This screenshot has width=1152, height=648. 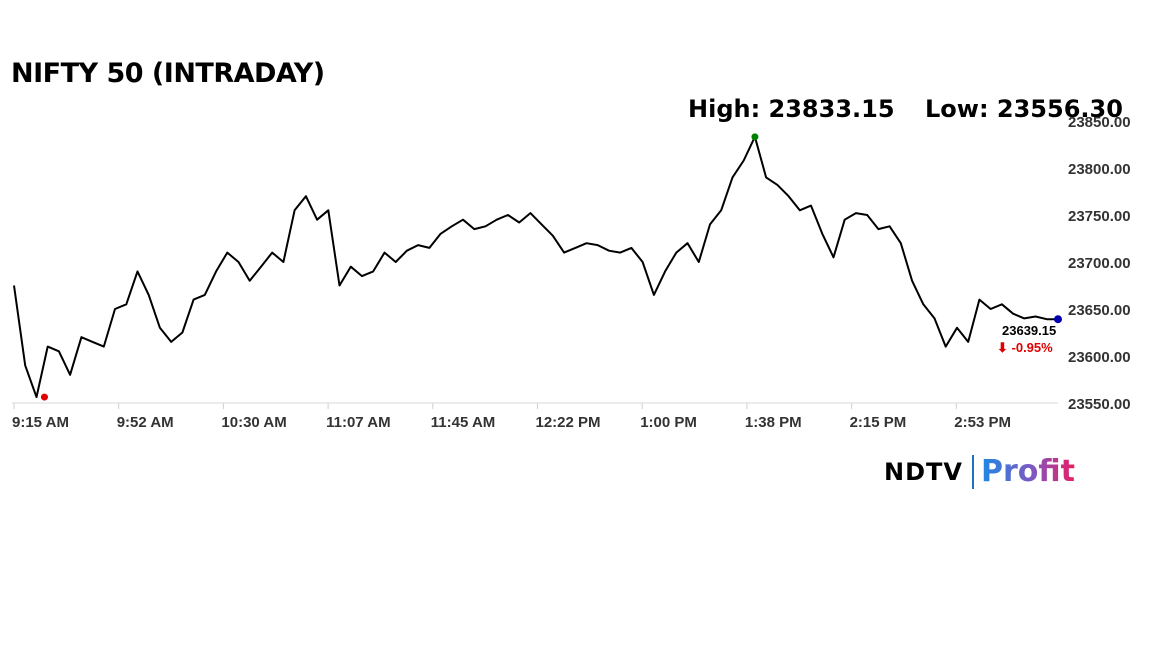 What do you see at coordinates (1027, 471) in the screenshot?
I see `profit-wordmark: Profit` at bounding box center [1027, 471].